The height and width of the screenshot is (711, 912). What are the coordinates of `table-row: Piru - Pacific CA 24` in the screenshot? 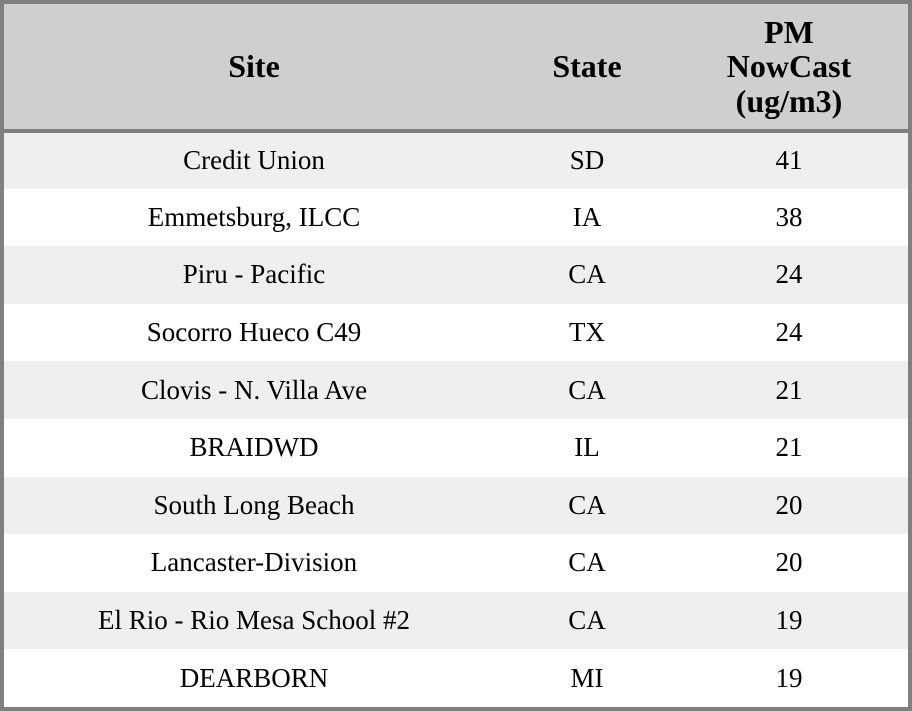 It's located at (456, 275).